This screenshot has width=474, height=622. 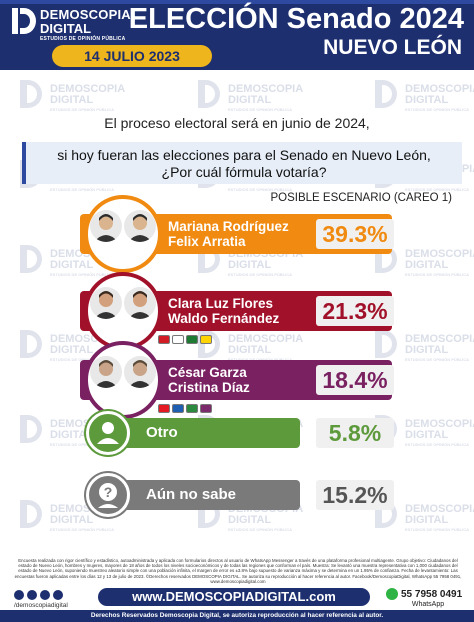 I want to click on candidate-name-2: Felix Arratia, so click(x=207, y=241).